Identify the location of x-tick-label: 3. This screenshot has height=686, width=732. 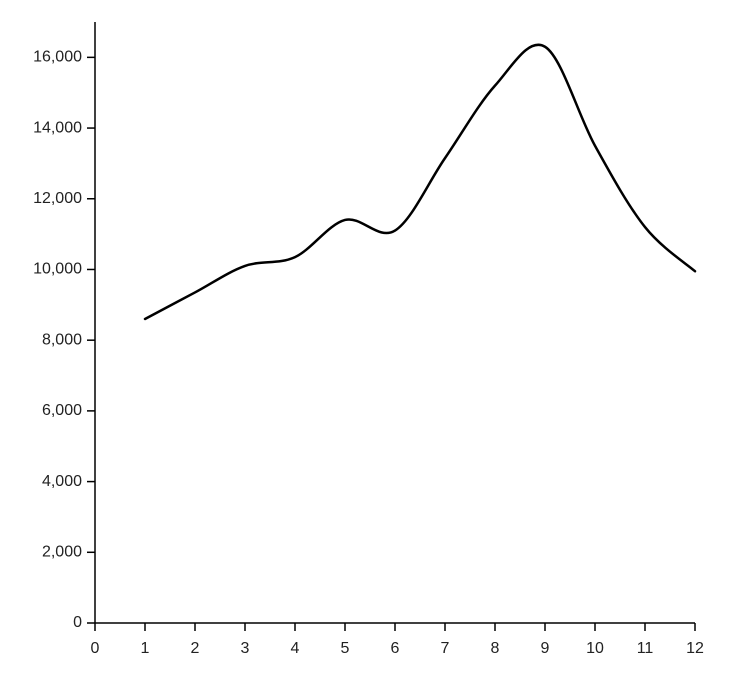
(245, 648).